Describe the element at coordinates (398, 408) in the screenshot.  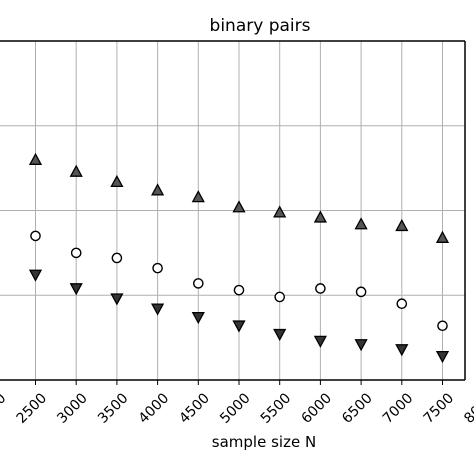
I see `x-tick-label: 7000` at that location.